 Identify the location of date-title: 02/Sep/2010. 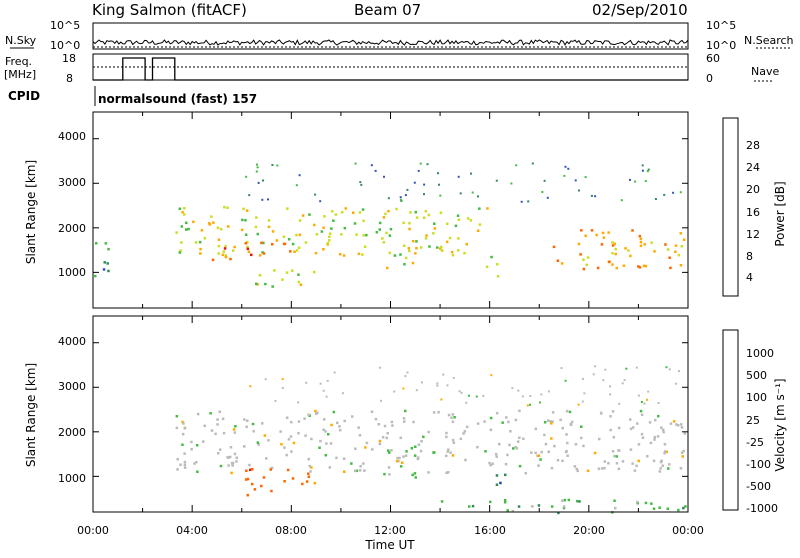
(640, 10).